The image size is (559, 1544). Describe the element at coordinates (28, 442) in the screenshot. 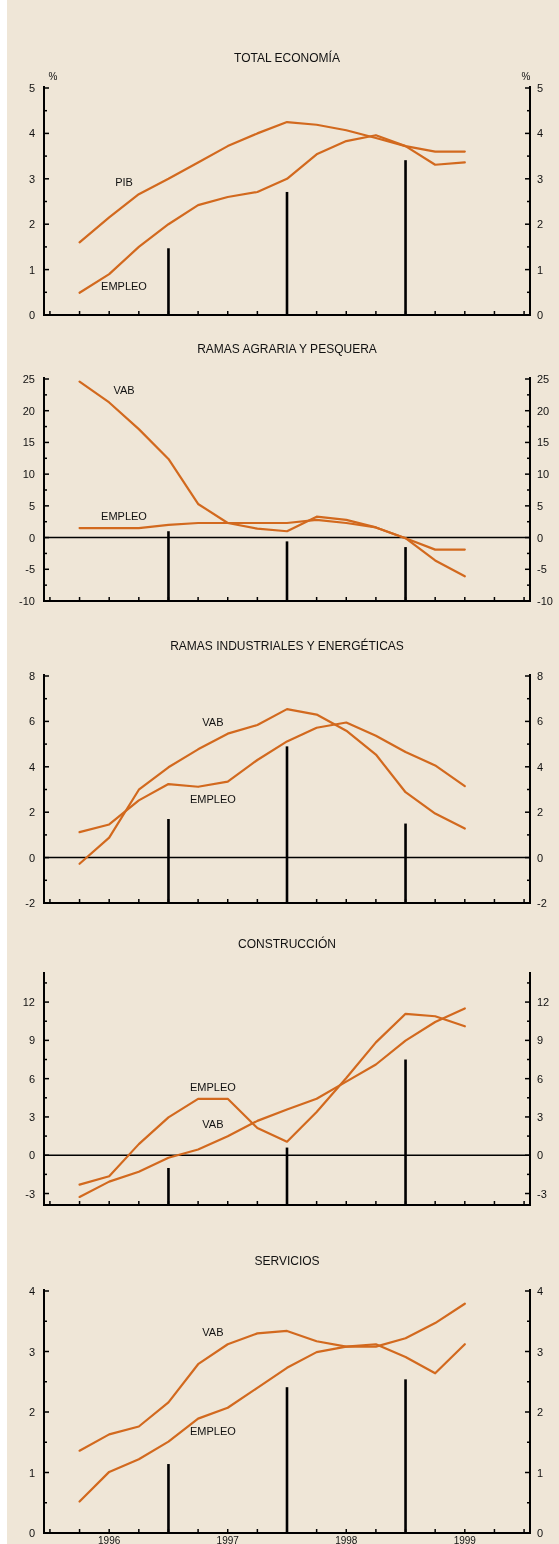

I see `y-tick-label: 15` at that location.